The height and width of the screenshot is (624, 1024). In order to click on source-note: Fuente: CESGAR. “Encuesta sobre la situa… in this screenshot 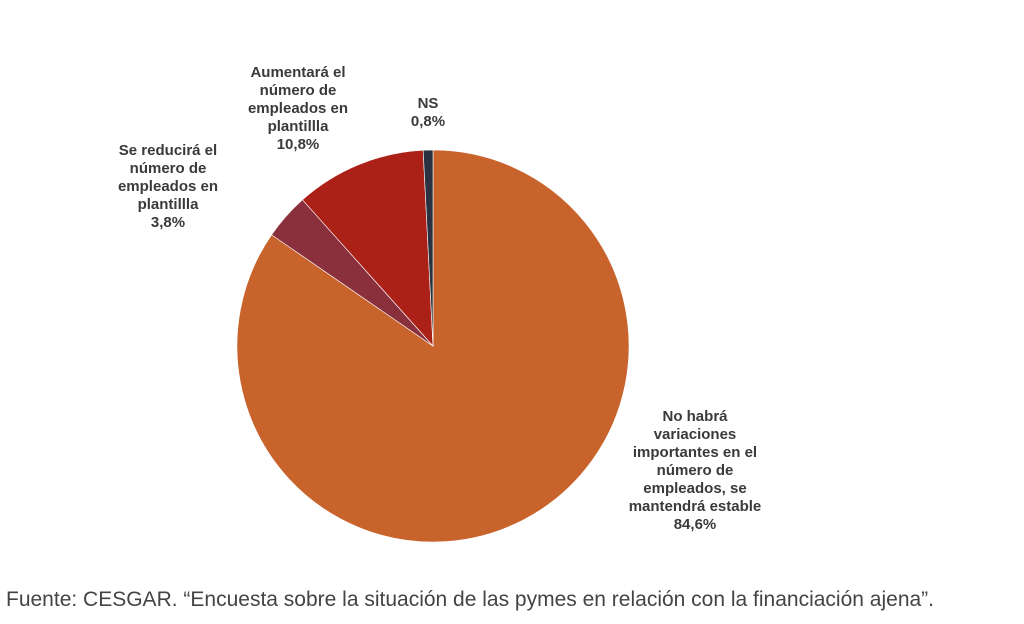, I will do `click(470, 599)`.